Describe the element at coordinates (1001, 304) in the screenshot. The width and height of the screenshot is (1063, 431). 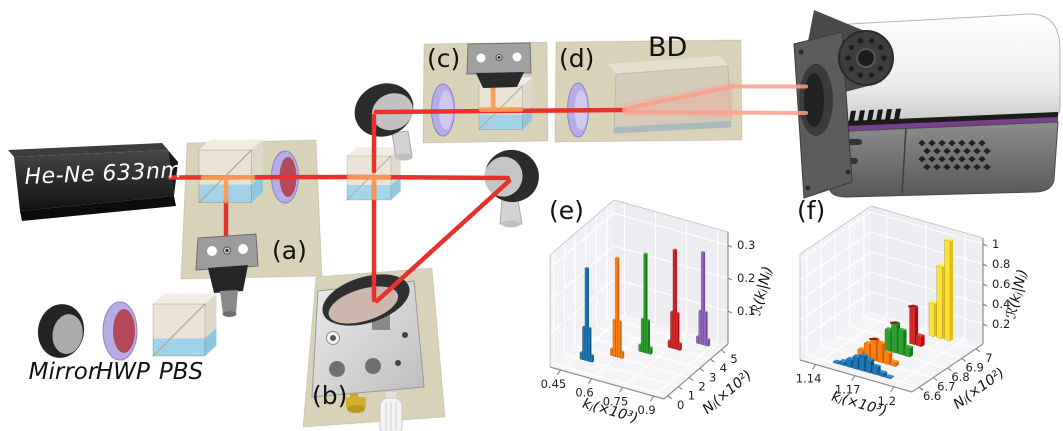
I see `svg-text: 0.4` at that location.